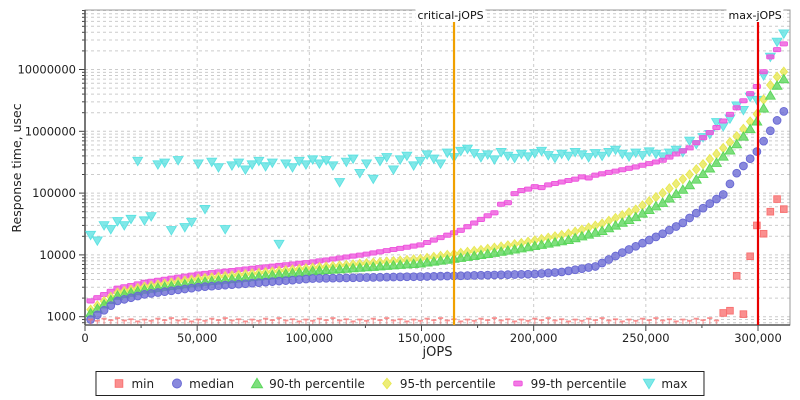 Image resolution: width=800 pixels, height=400 pixels. I want to click on svg-text: 1000, so click(61, 317).